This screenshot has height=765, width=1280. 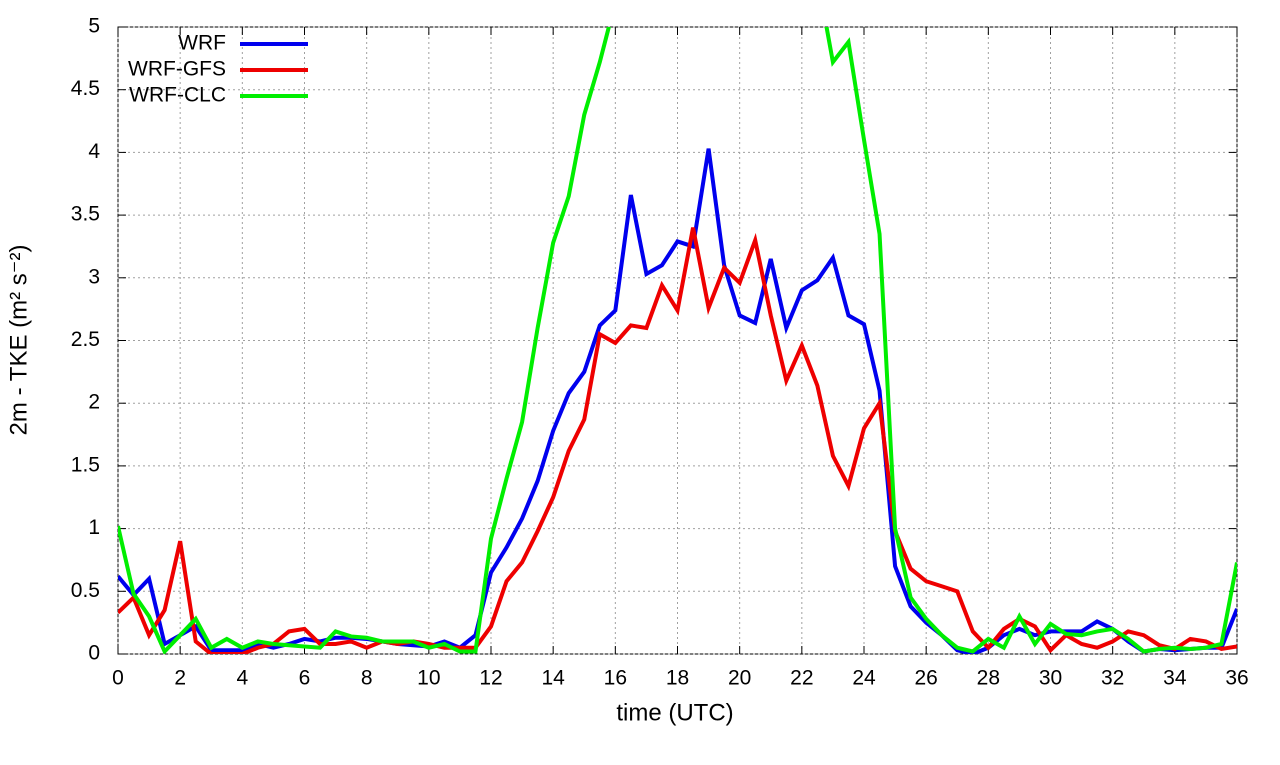 I want to click on x-tick-label: 6, so click(x=305, y=678).